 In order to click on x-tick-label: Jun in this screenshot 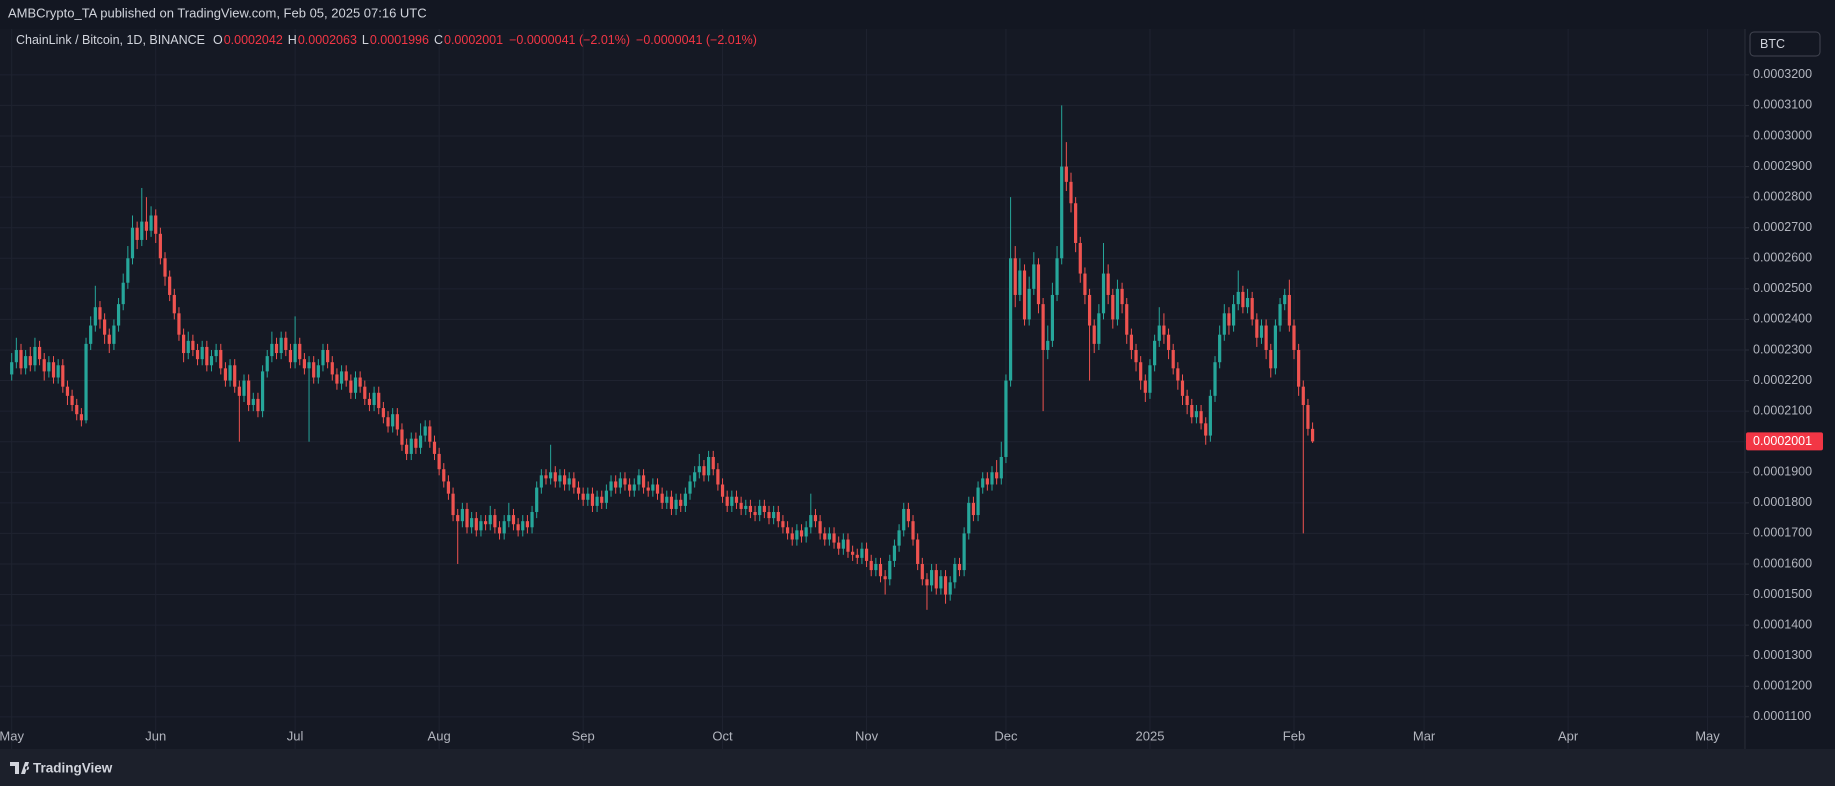, I will do `click(155, 735)`.